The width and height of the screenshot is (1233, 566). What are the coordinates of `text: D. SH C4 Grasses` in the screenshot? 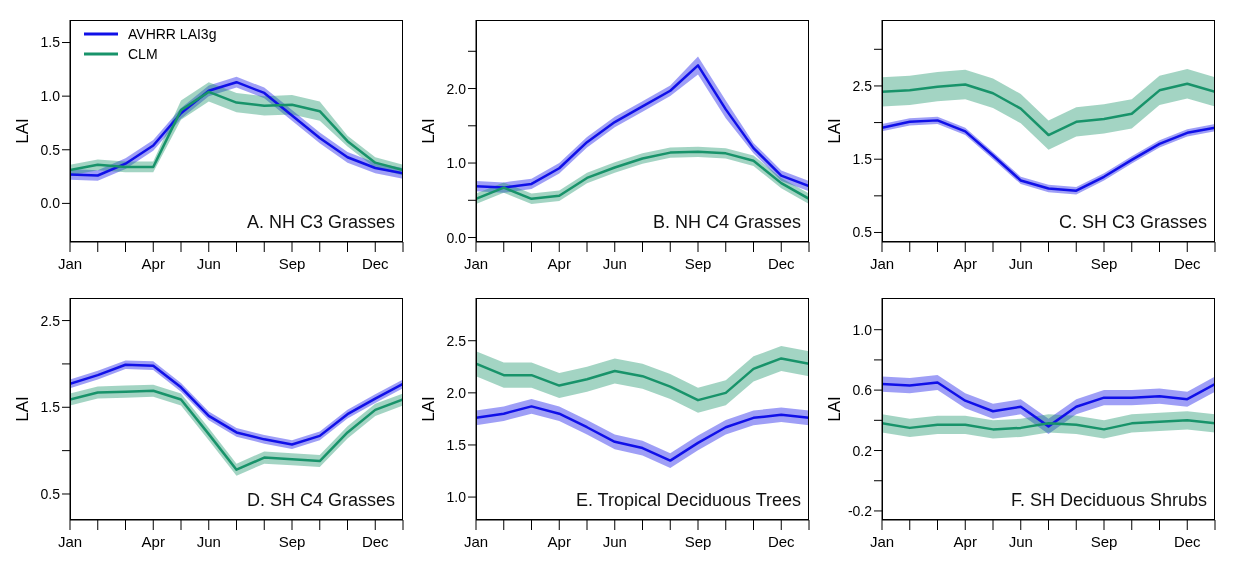 It's located at (320, 500).